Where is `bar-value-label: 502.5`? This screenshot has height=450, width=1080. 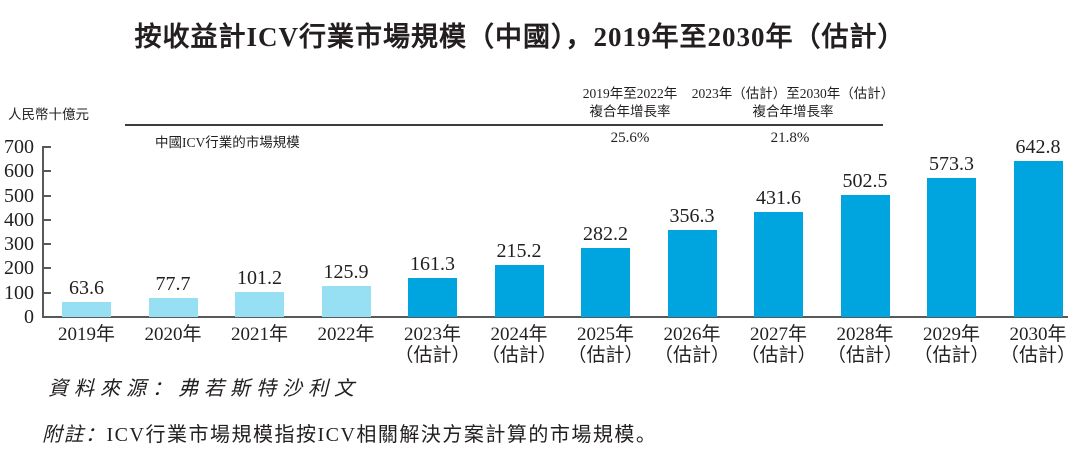
bar-value-label: 502.5 is located at coordinates (865, 180).